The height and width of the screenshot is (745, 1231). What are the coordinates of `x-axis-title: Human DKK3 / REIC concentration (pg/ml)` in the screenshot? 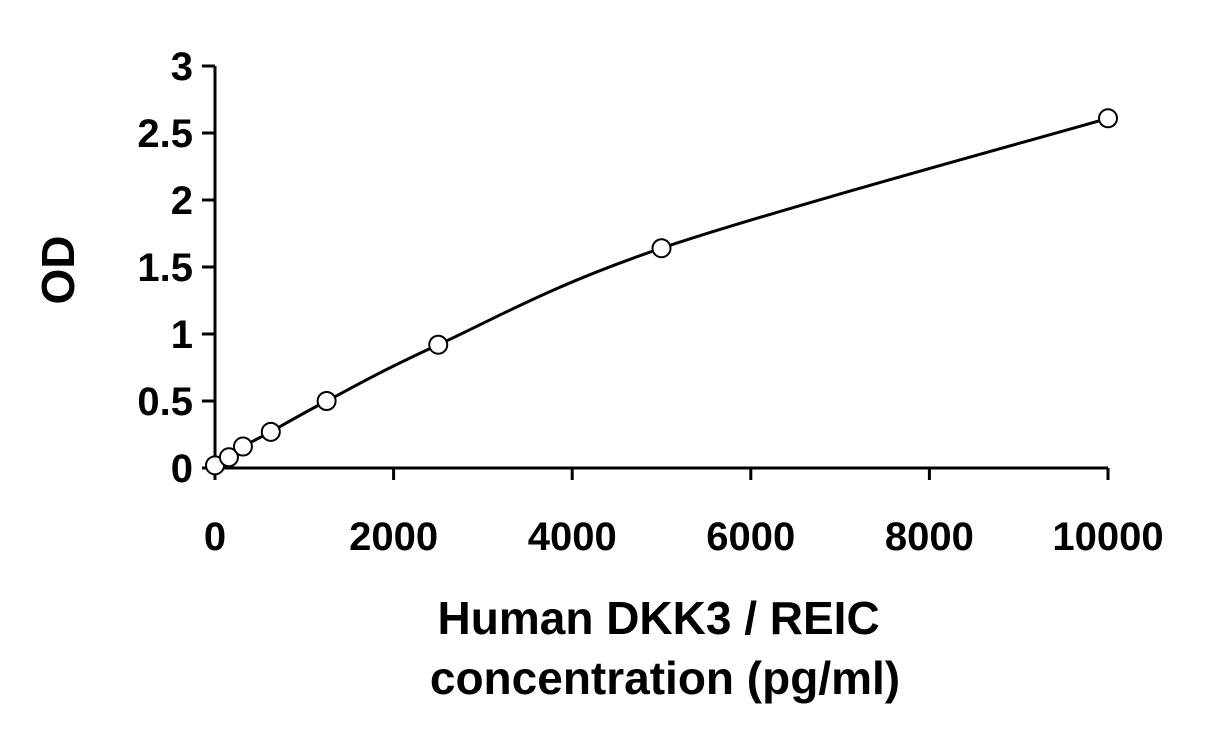 It's located at (665, 648).